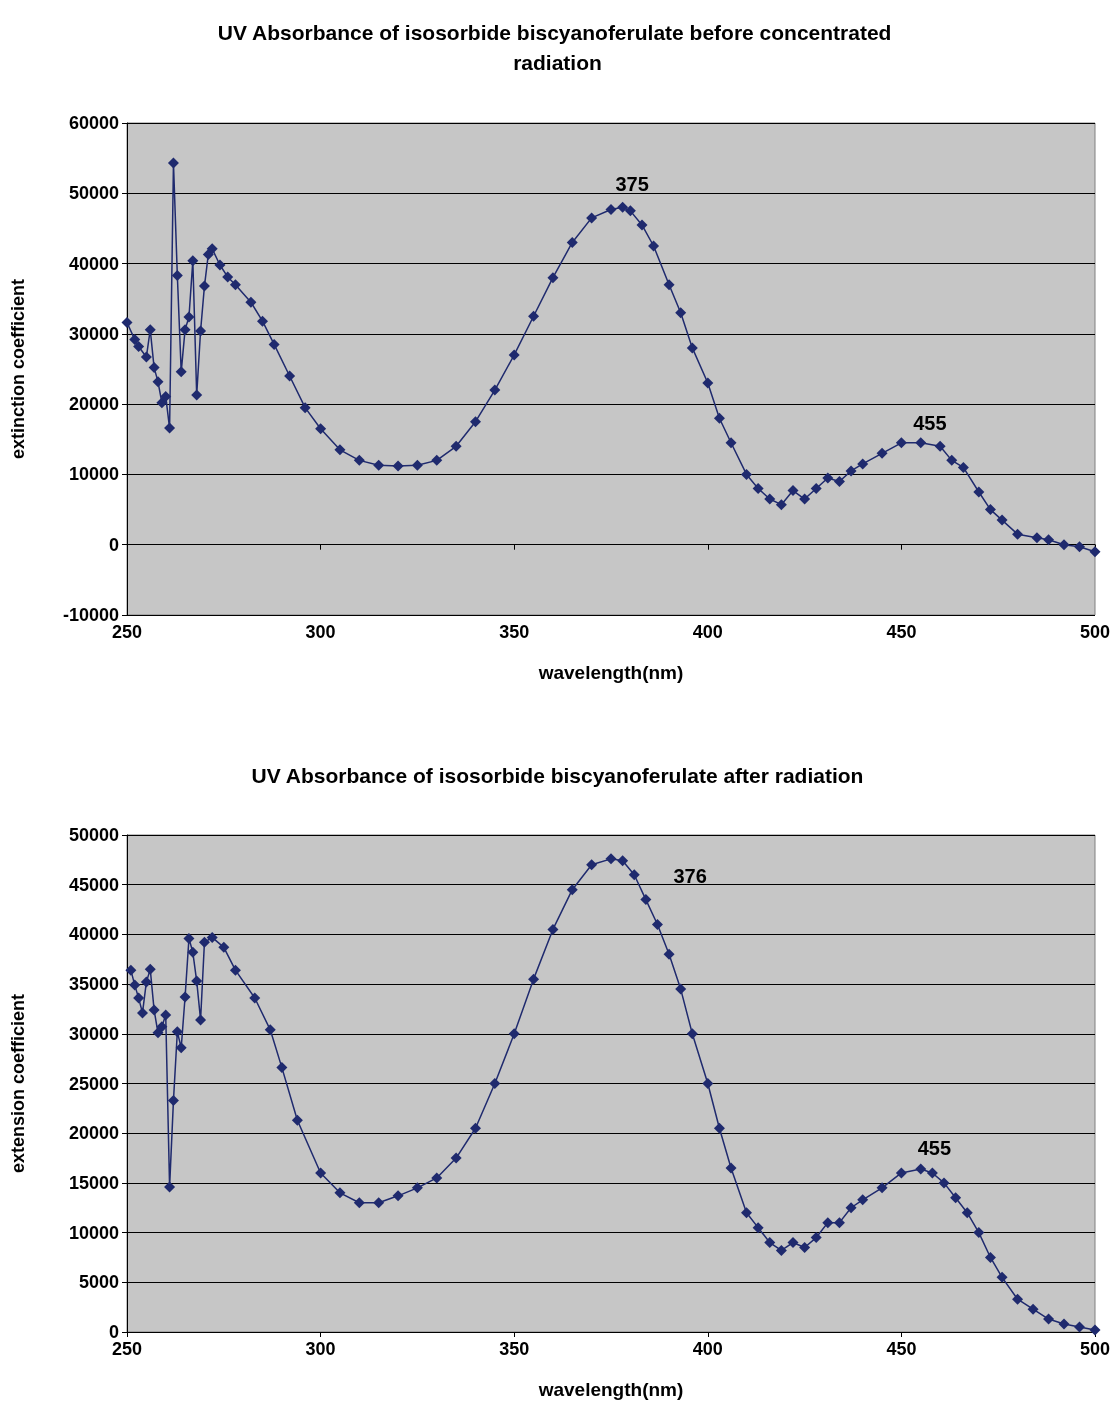 This screenshot has height=1417, width=1115. I want to click on chart-title: UV Absorbance of isosorbide biscyanoferulate before concentrated radiation, so click(557, 47).